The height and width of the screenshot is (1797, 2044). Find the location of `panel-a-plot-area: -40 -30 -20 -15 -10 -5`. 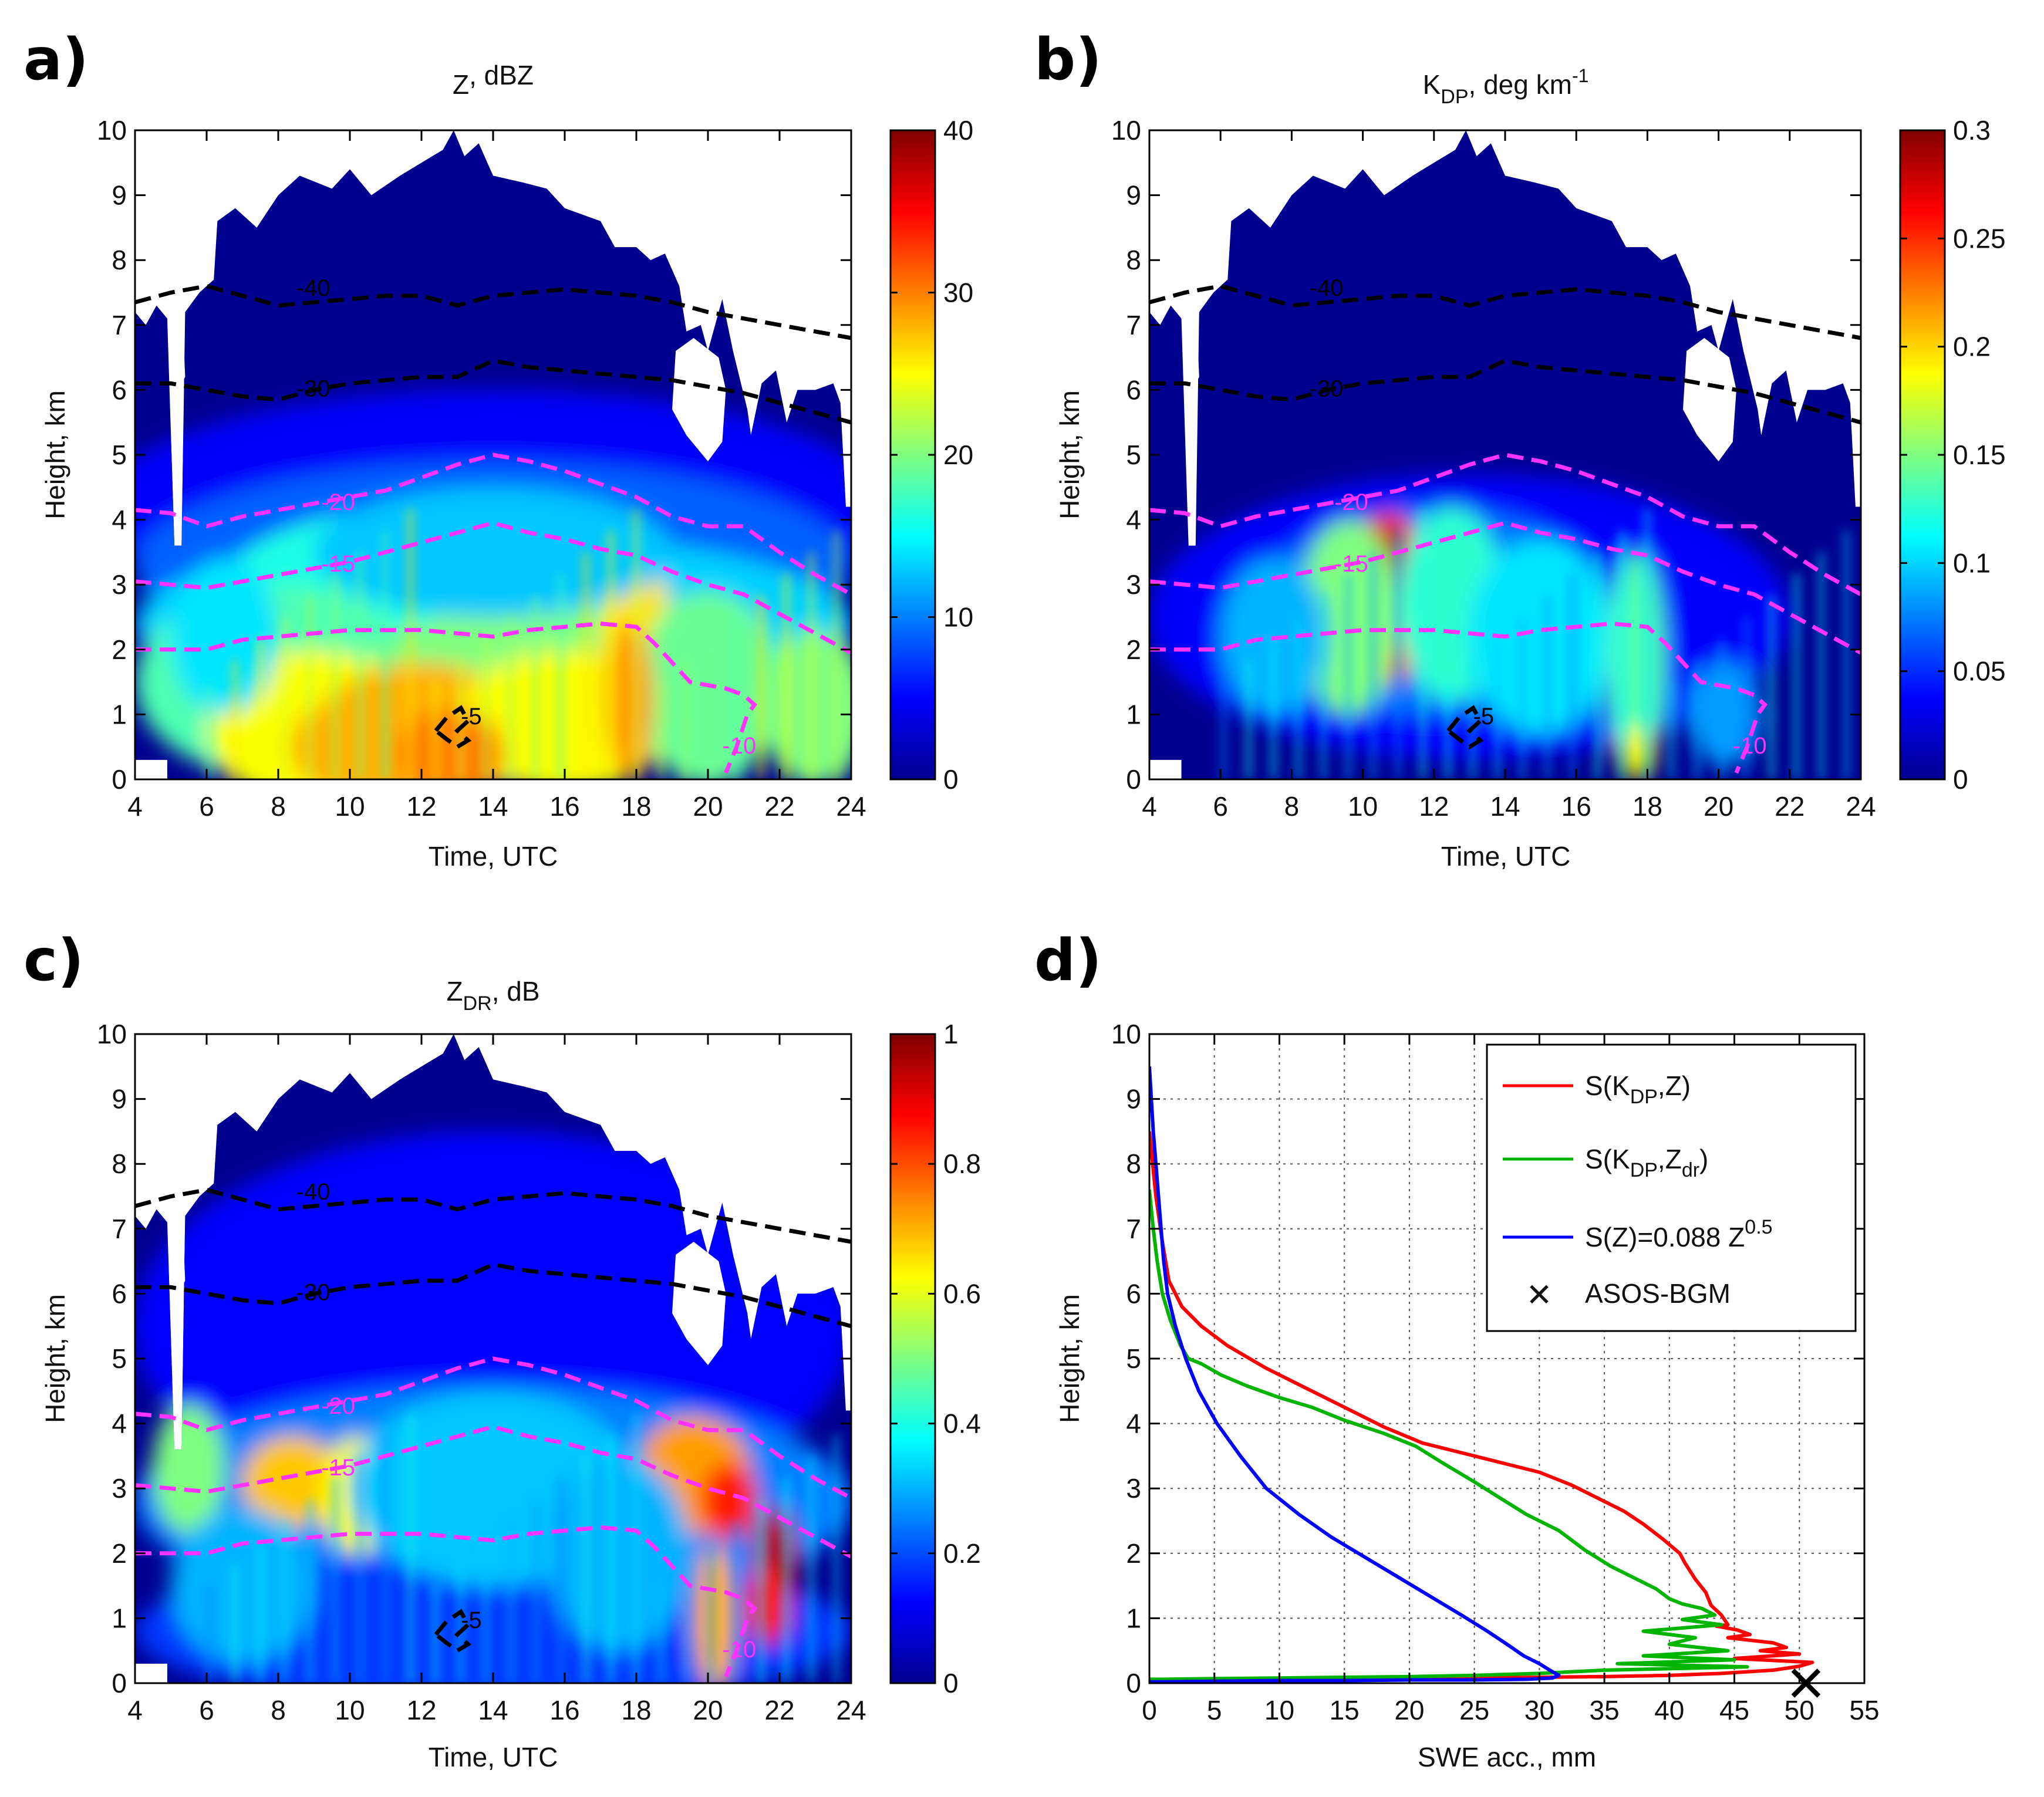

panel-a-plot-area: -40 -30 -20 -15 -10 -5 is located at coordinates (493, 454).